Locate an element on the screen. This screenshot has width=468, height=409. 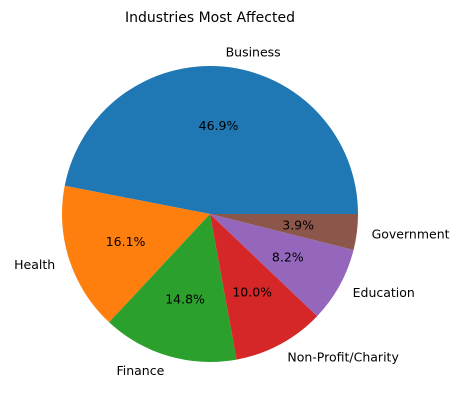
pie-slice-government is located at coordinates (284, 232).